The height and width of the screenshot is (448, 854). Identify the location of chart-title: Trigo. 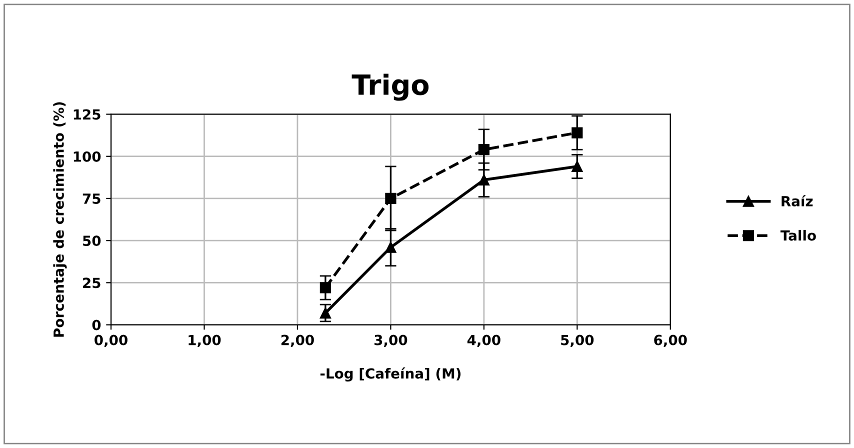
(390, 87).